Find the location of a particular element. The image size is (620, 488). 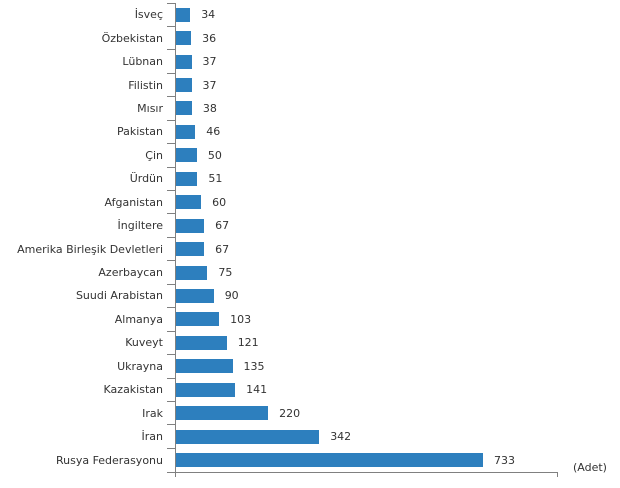

chart-row: İran 342 is located at coordinates (310, 436).